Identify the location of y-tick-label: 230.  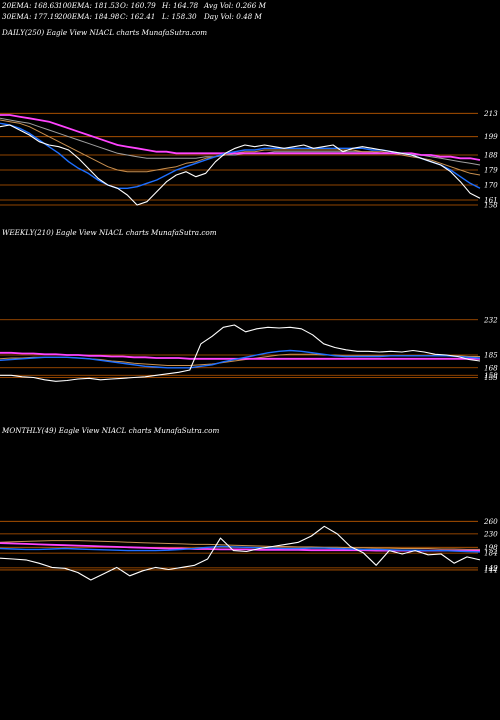
(490, 533).